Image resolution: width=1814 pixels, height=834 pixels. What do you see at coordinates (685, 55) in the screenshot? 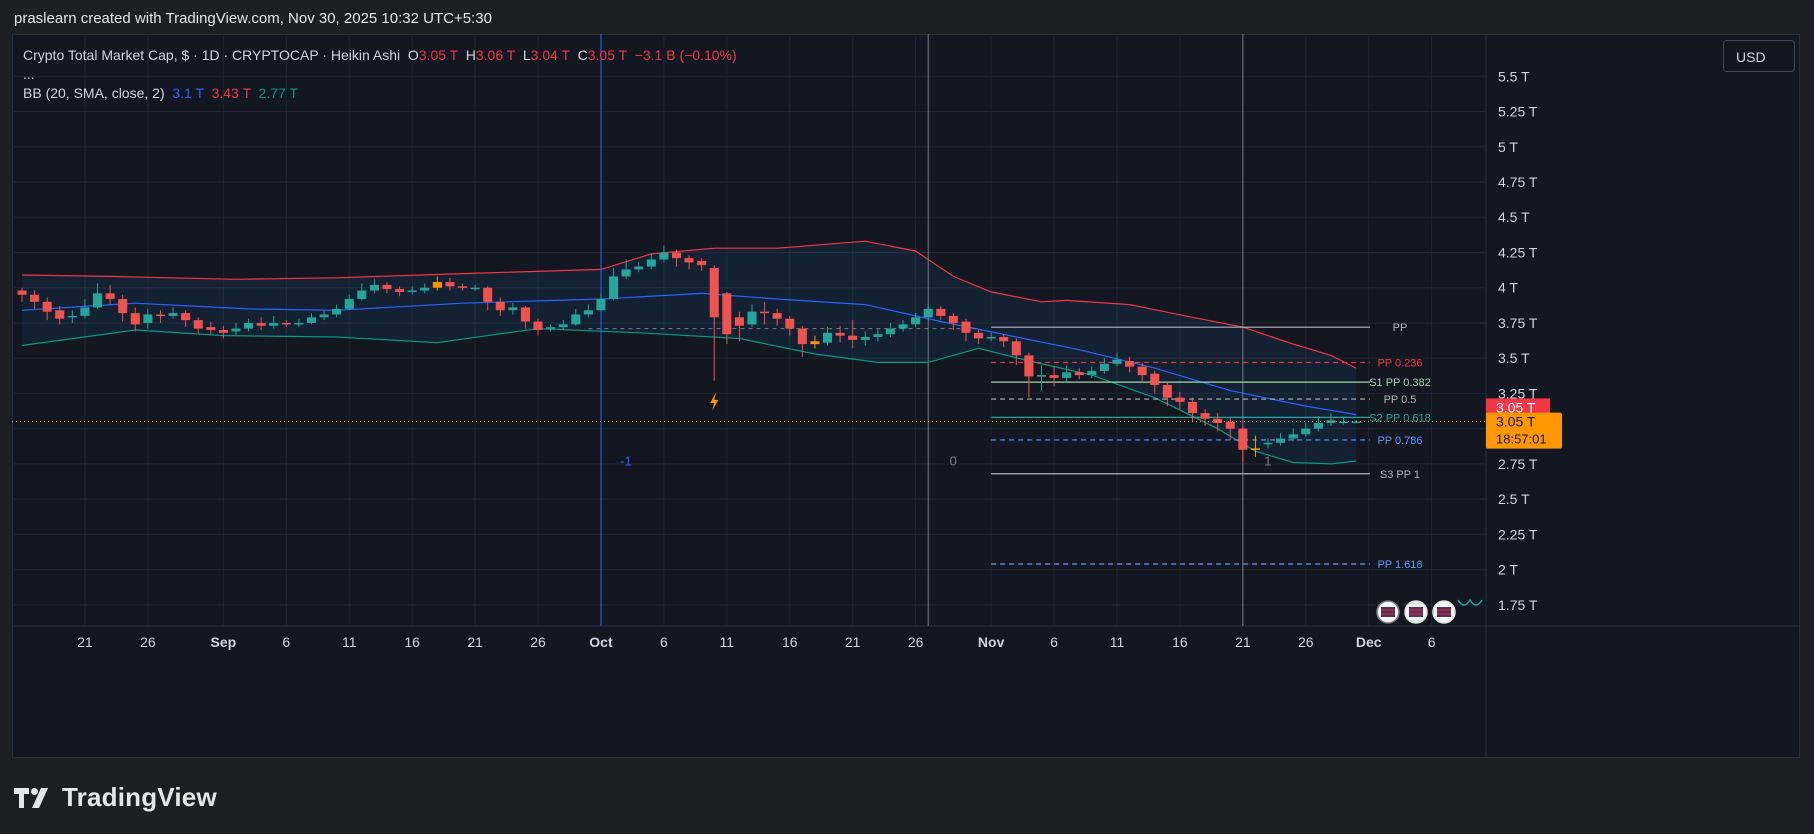
I see `change-value: −3.1 B (−0.10%)` at bounding box center [685, 55].